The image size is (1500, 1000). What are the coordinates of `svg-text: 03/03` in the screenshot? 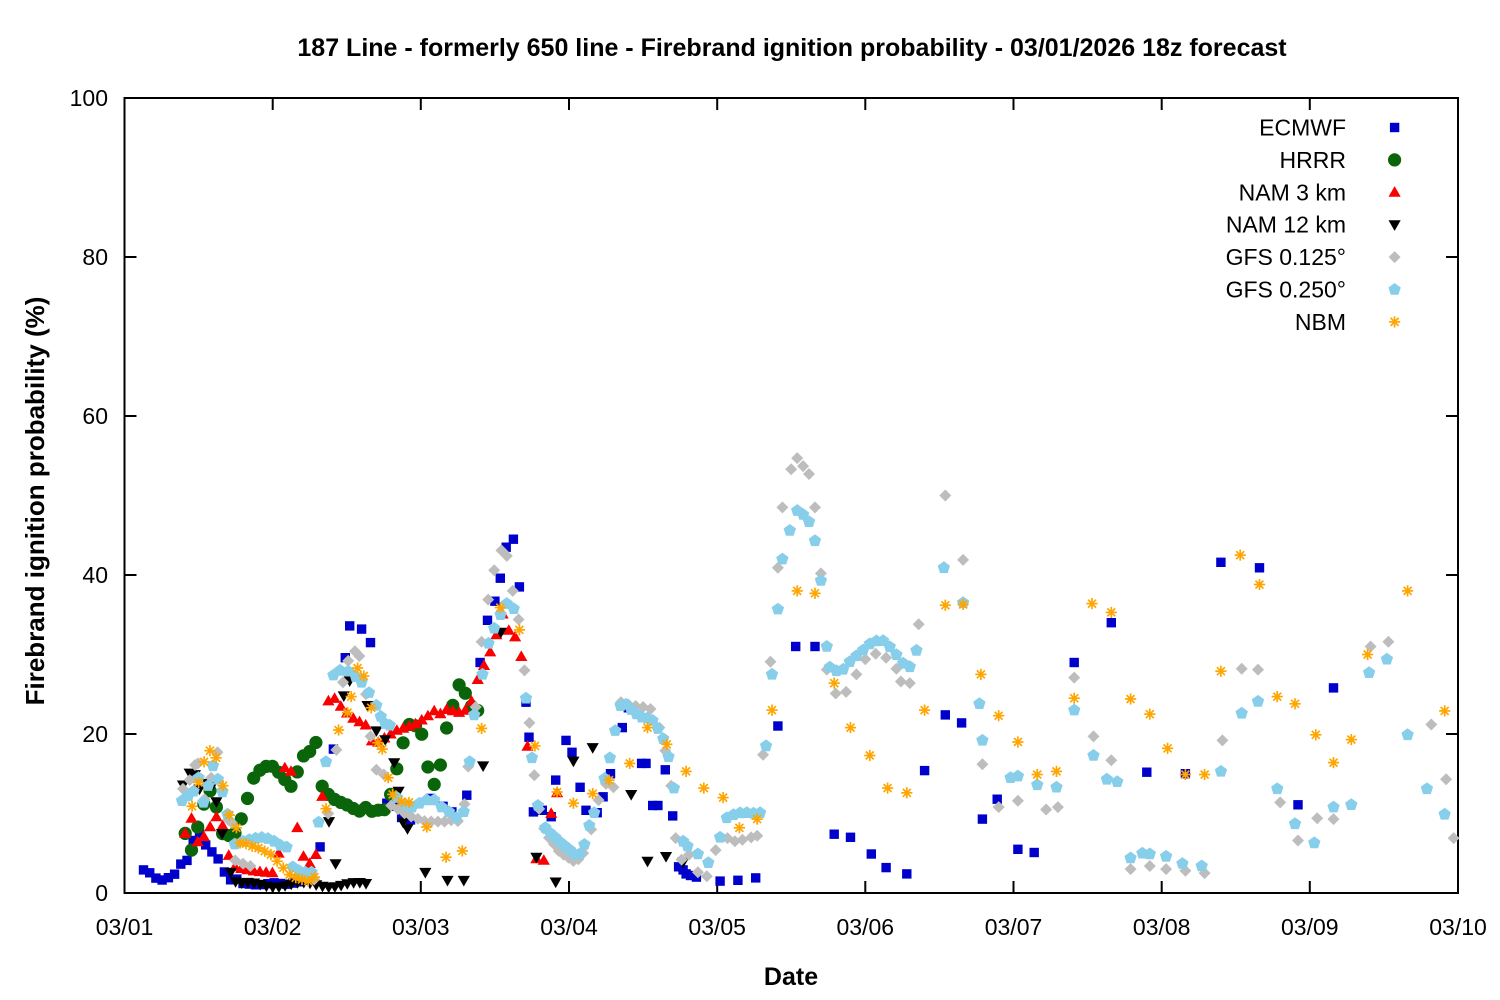 It's located at (421, 927).